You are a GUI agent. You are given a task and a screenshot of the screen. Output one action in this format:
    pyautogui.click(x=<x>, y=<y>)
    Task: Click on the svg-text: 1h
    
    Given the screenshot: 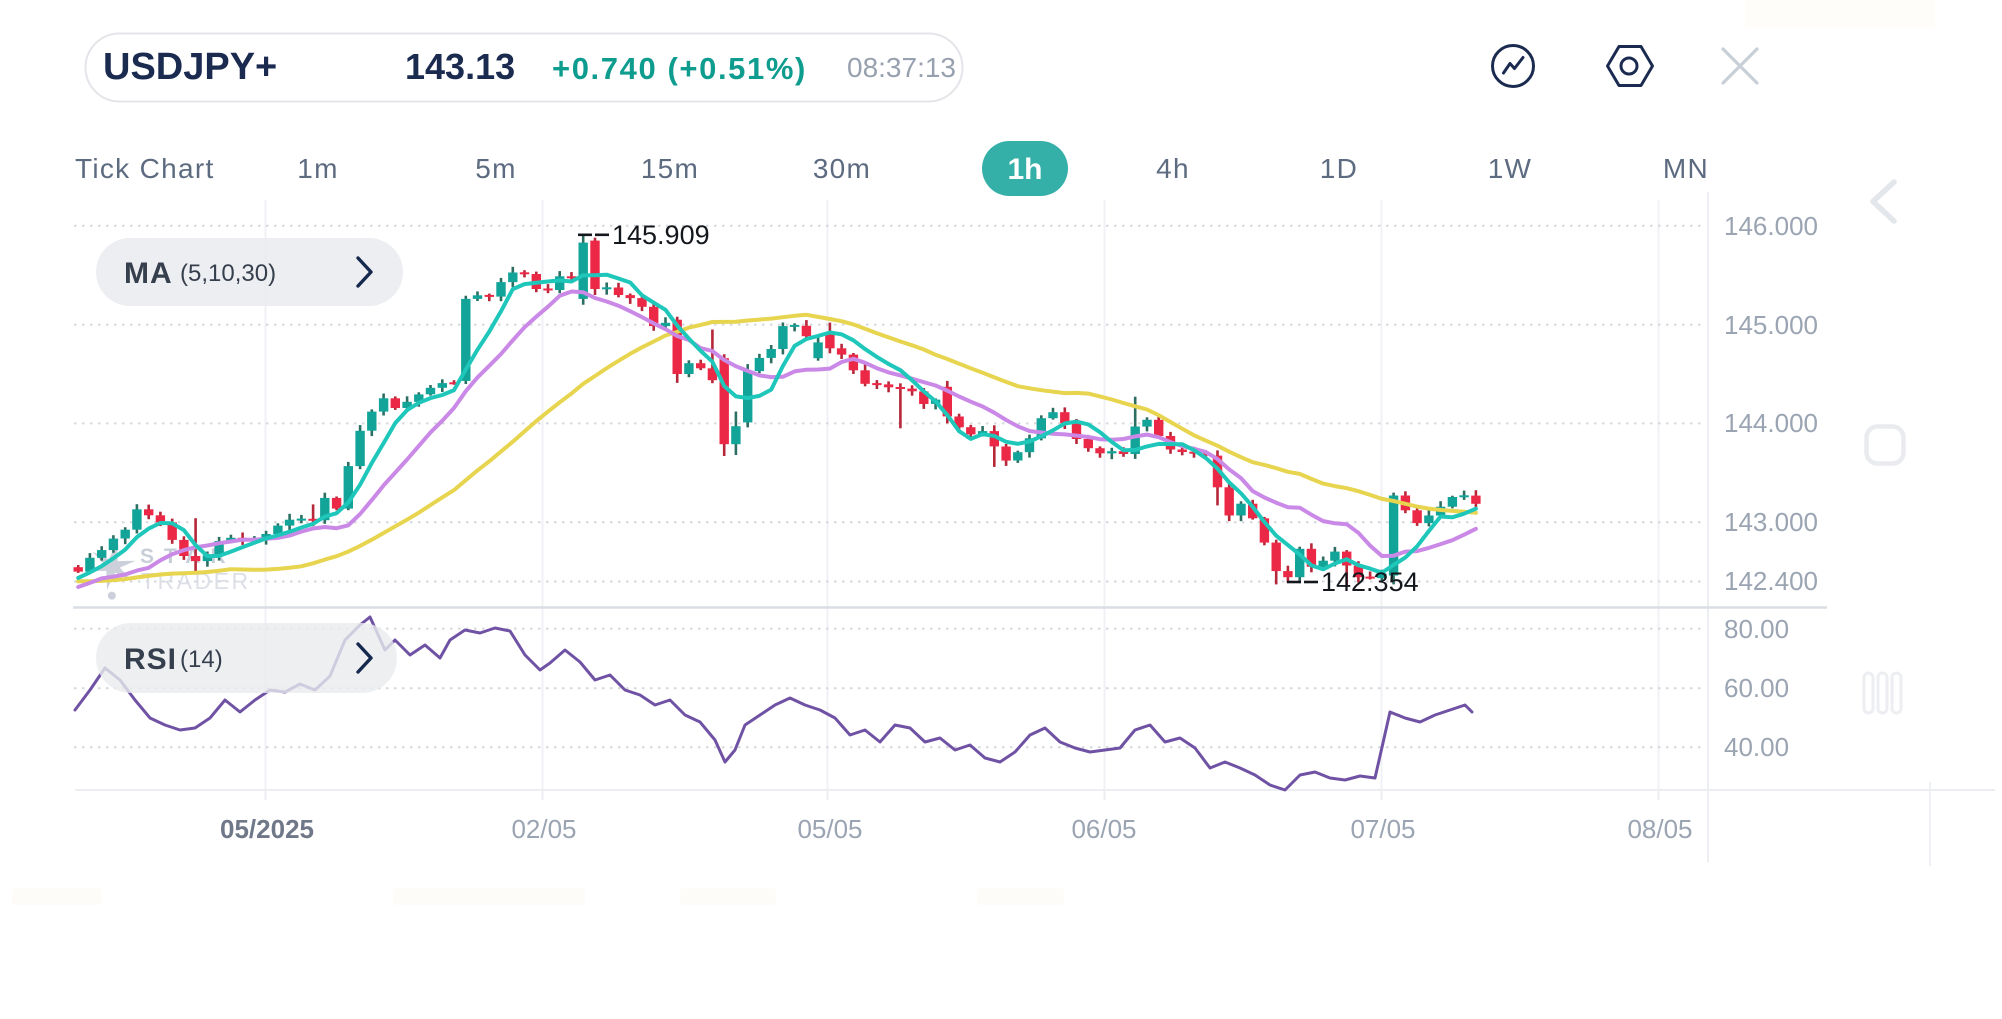 What is the action you would take?
    pyautogui.click(x=1024, y=169)
    